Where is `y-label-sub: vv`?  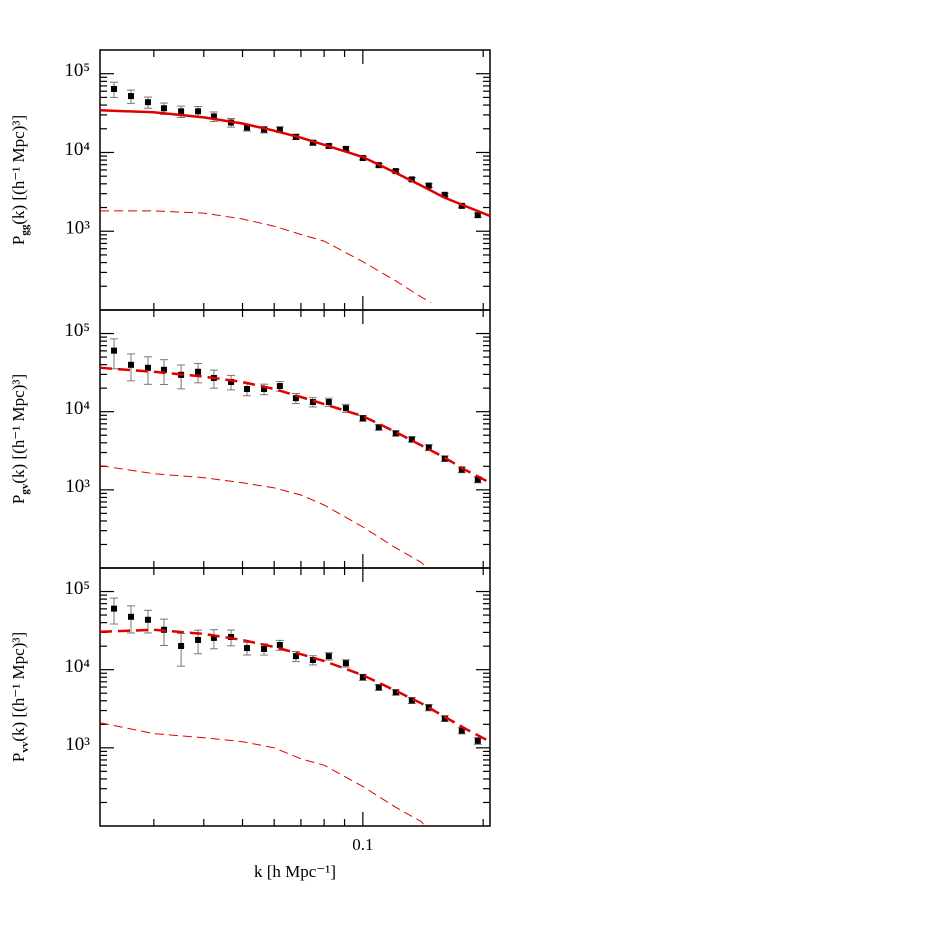 y-label-sub: vv is located at coordinates (25, 747).